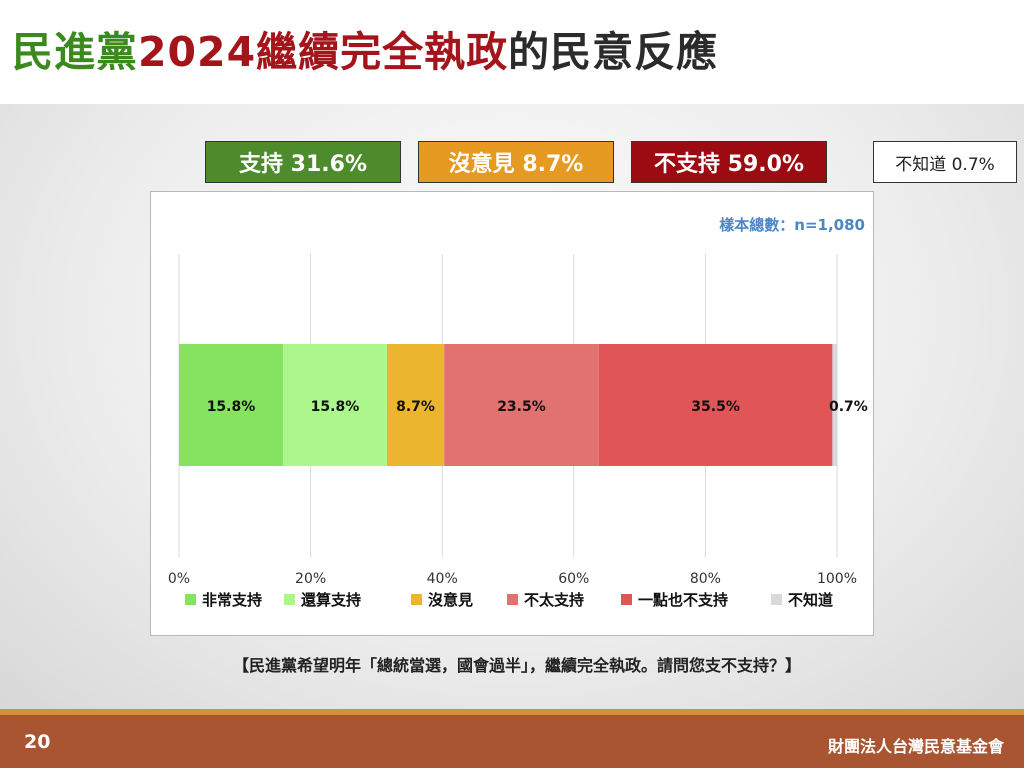 This screenshot has height=768, width=1024. I want to click on survey-question: 【民進黨希望明年「總統當選，國會過半」，繼續完全執政。請問您支不支持？】, so click(516, 665).